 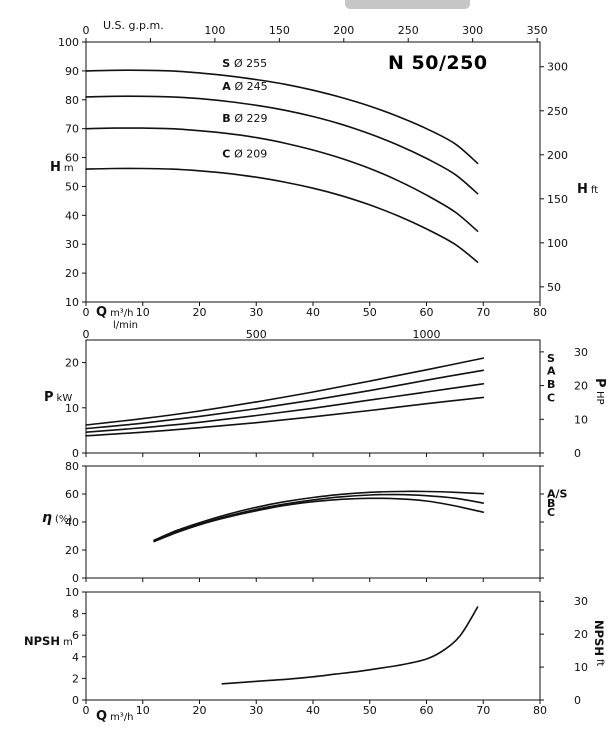 What do you see at coordinates (438, 63) in the screenshot?
I see `chart-title: N 50/250` at bounding box center [438, 63].